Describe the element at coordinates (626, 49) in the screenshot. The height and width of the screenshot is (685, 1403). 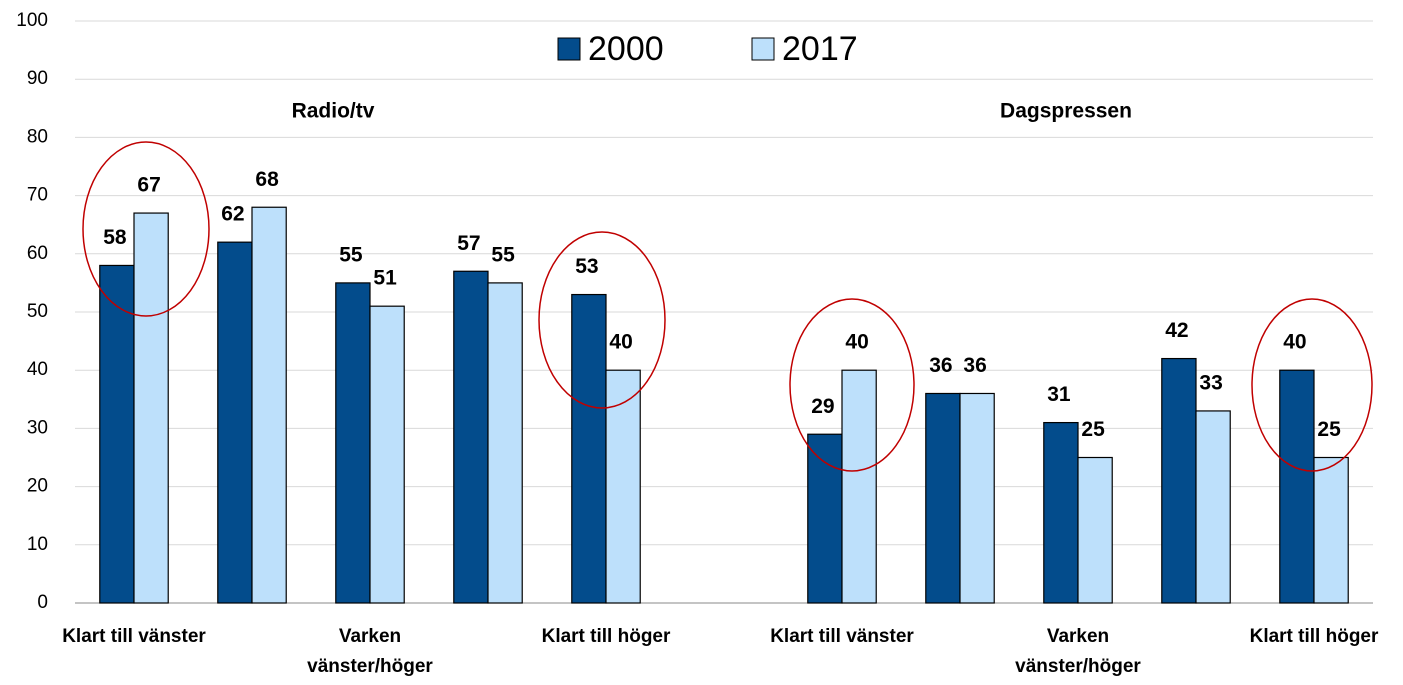
I see `legend-label: 2000` at that location.